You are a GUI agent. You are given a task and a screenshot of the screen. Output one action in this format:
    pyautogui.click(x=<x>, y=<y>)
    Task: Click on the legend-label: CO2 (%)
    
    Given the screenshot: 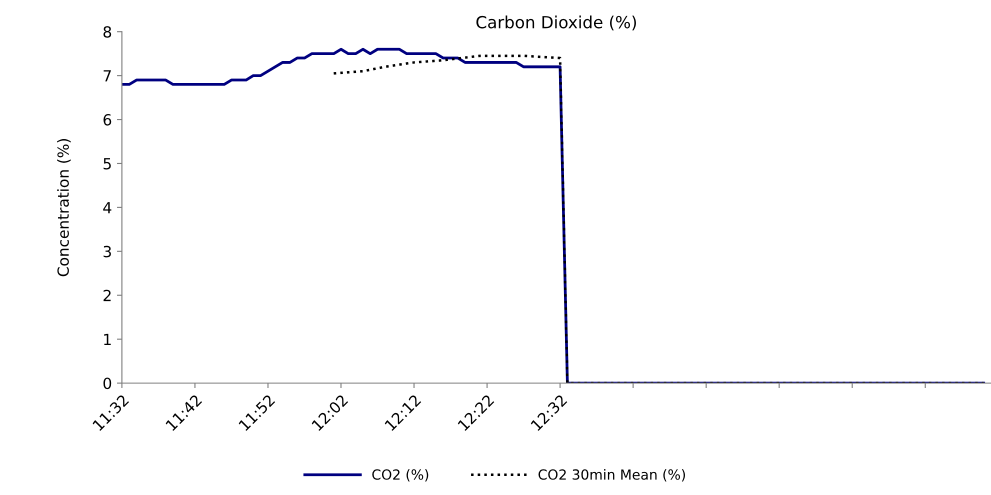 What is the action you would take?
    pyautogui.click(x=400, y=475)
    